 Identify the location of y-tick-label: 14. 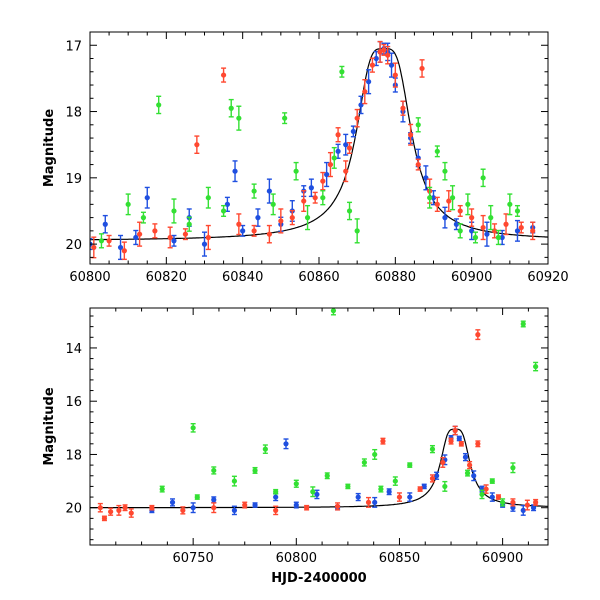
(73, 349).